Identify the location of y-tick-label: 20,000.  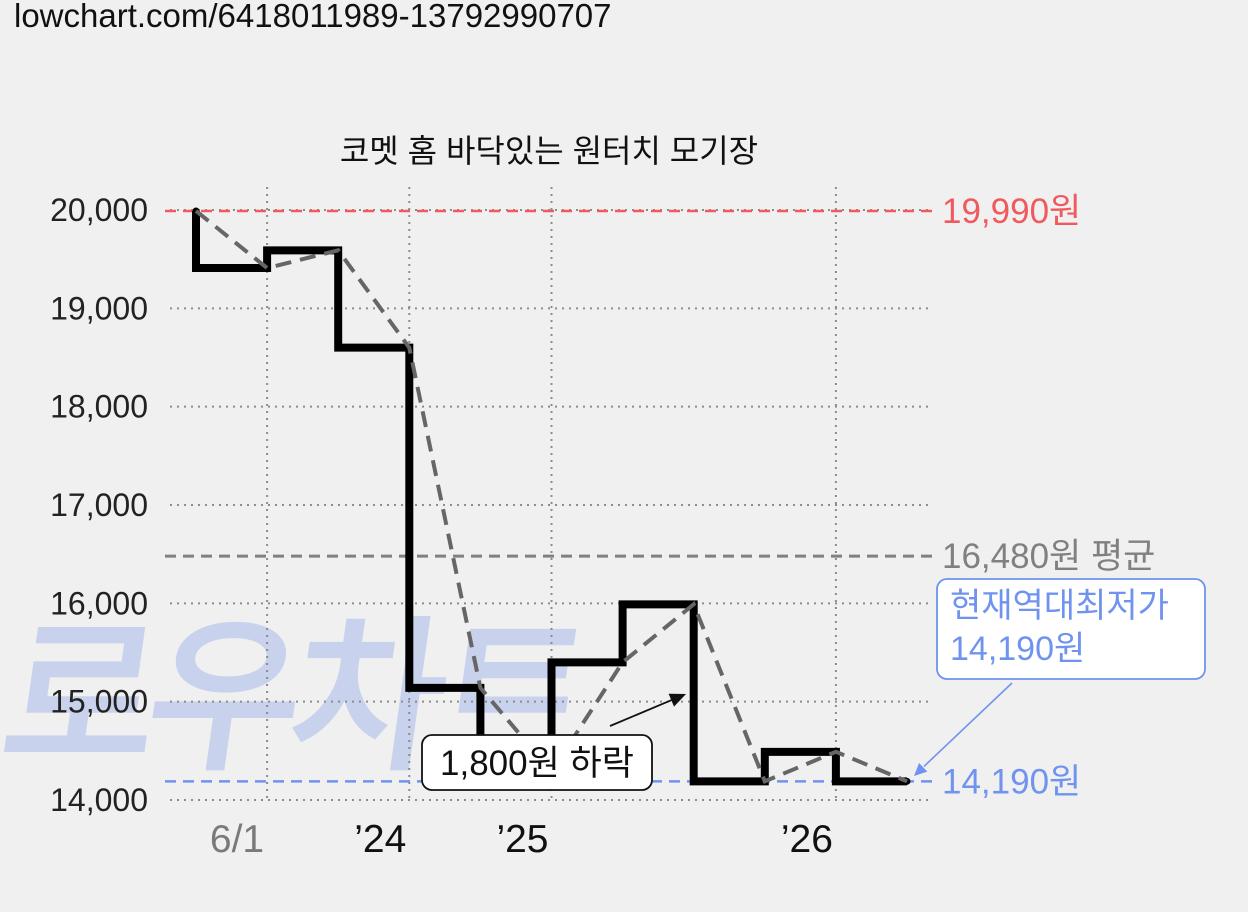
(99, 210).